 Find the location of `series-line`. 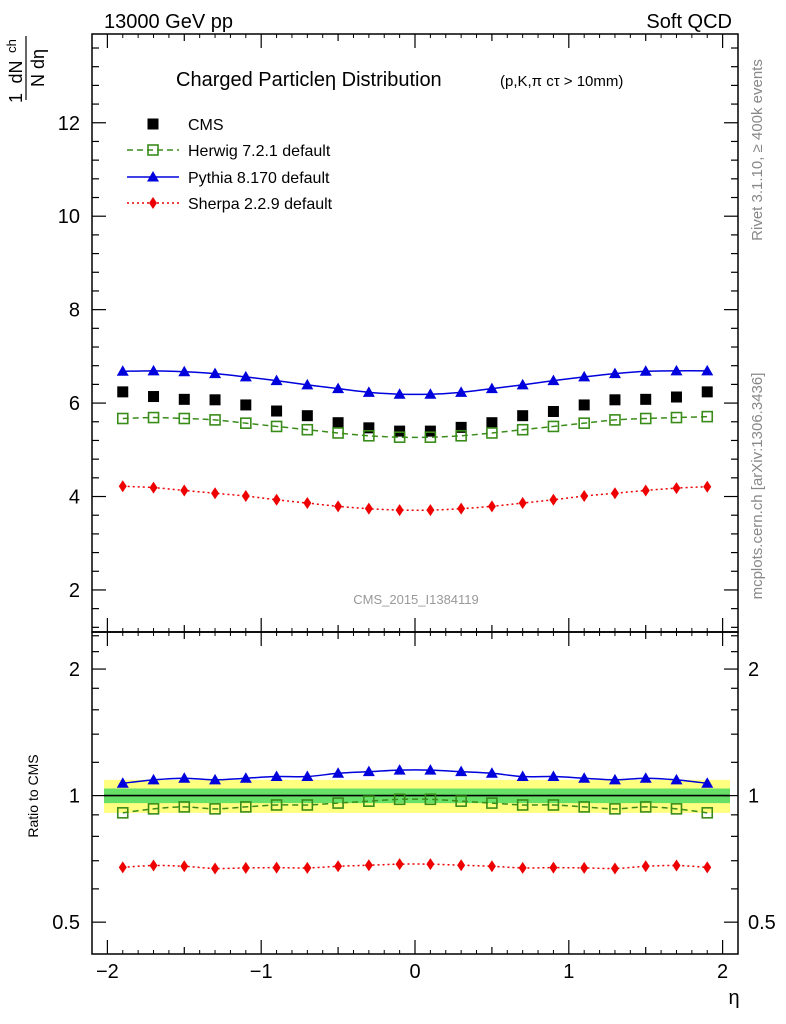

series-line is located at coordinates (415, 427).